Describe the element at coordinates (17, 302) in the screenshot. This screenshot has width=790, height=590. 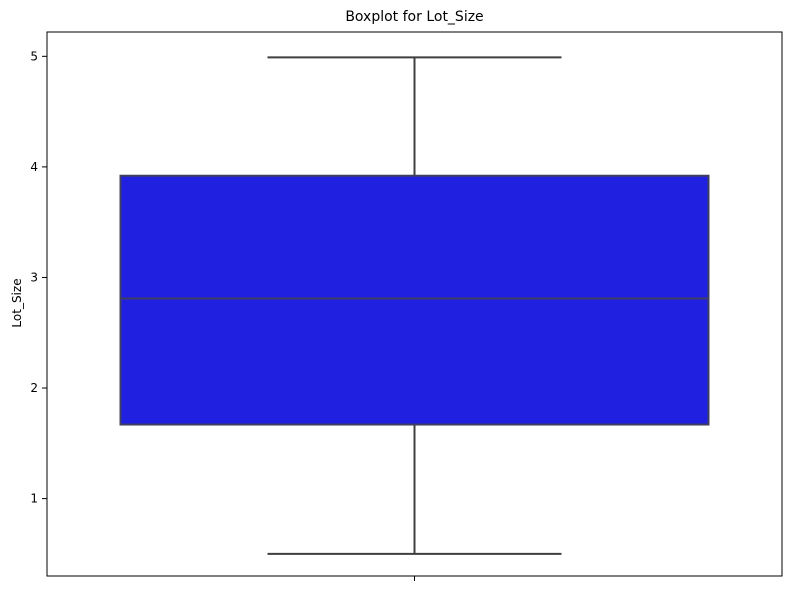
I see `y-axis-label: Lot_Size` at that location.